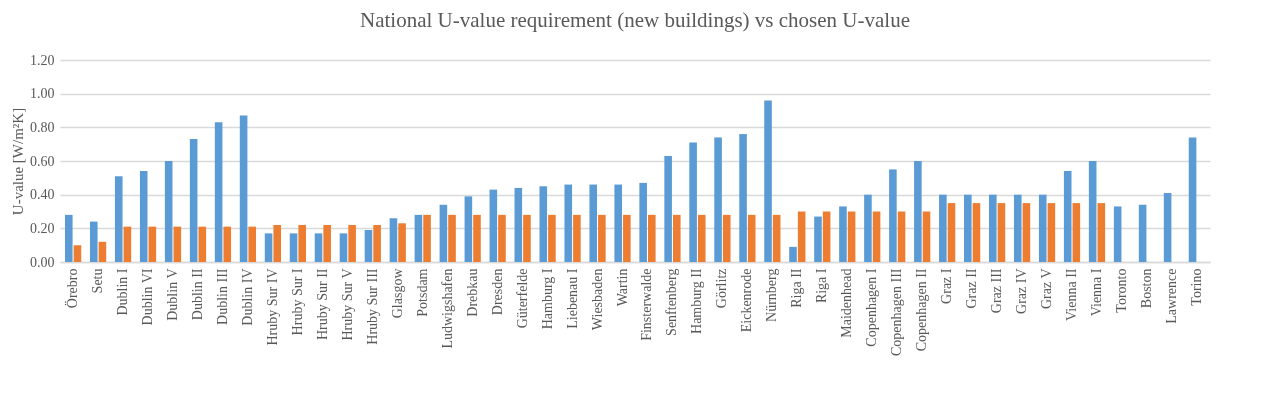 The height and width of the screenshot is (414, 1288). I want to click on x-tick-label: Hruby Sur IV, so click(272, 307).